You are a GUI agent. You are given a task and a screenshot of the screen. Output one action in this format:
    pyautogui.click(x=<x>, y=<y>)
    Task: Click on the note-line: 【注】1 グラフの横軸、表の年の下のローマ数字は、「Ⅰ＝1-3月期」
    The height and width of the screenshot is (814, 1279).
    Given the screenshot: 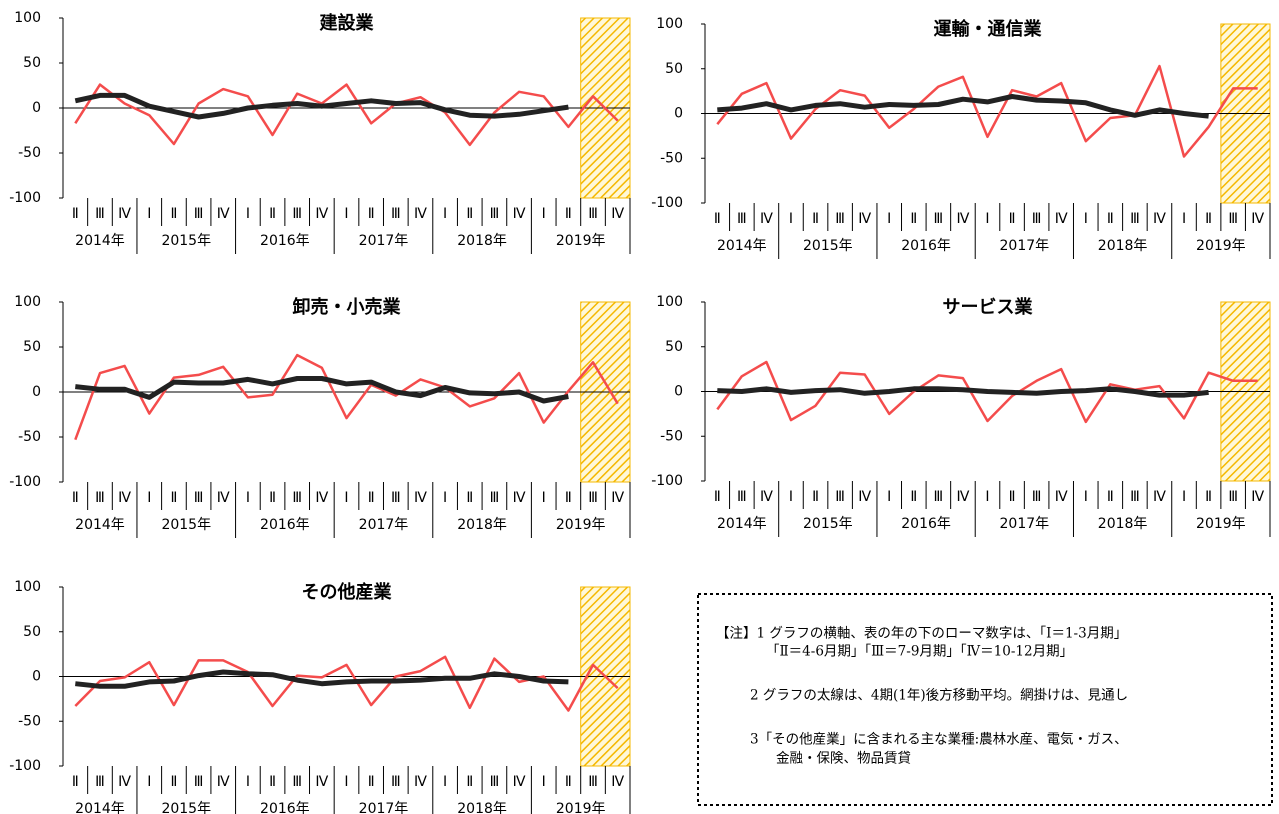 What is the action you would take?
    pyautogui.click(x=921, y=634)
    